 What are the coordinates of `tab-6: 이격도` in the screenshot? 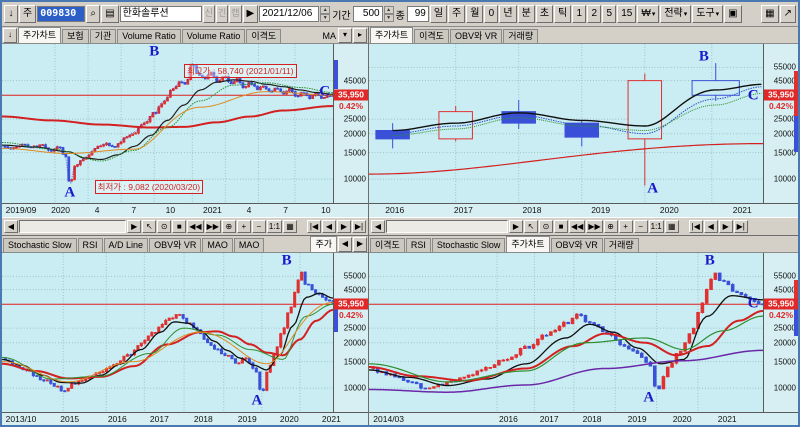 It's located at (264, 36).